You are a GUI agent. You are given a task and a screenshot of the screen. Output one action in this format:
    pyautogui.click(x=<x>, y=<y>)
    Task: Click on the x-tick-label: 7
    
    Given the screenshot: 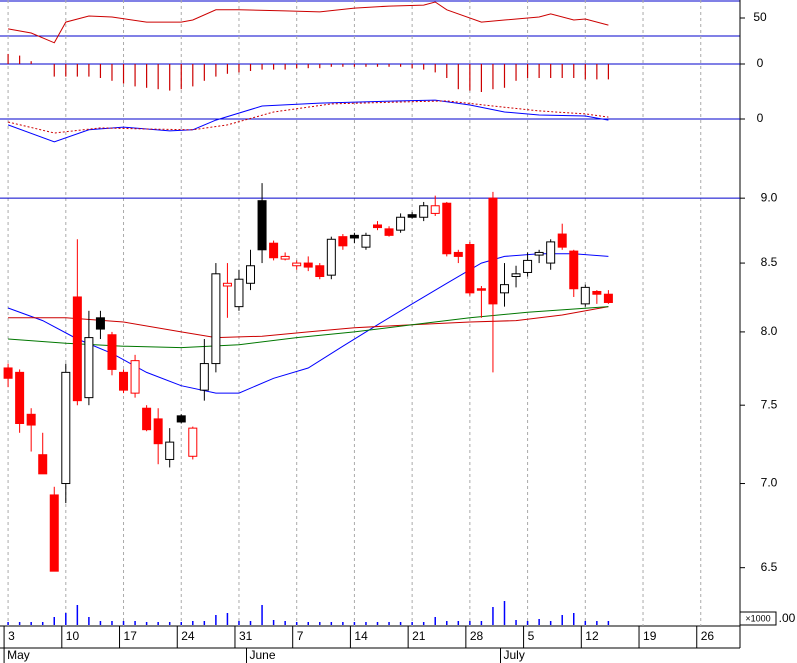 What is the action you would take?
    pyautogui.click(x=300, y=636)
    